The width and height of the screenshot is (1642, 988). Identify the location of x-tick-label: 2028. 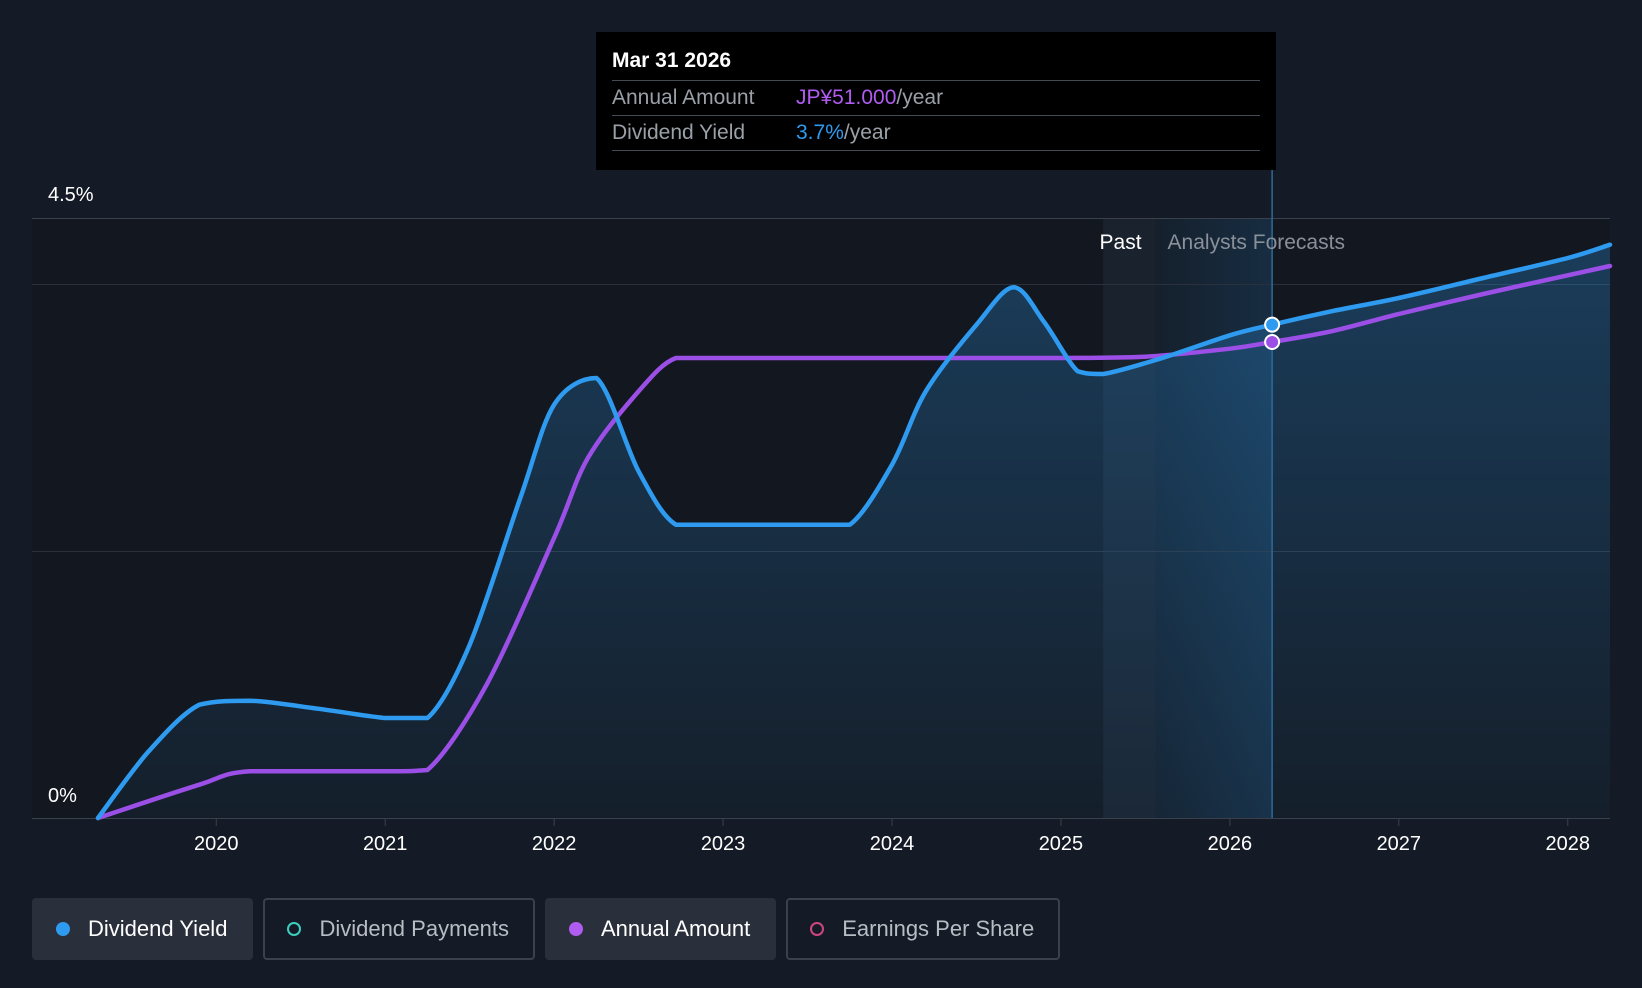
(1568, 844).